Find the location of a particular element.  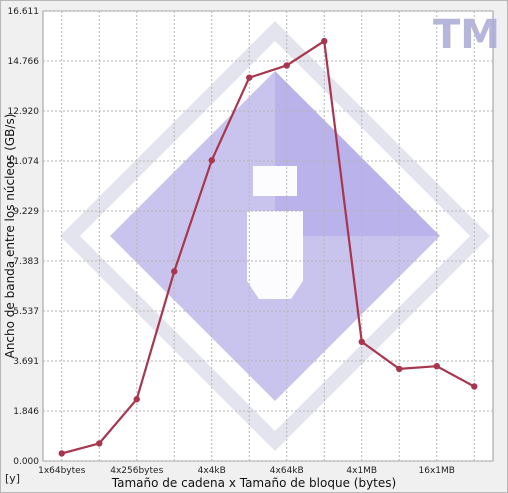

y-tick-label: 16.611 is located at coordinates (24, 12).